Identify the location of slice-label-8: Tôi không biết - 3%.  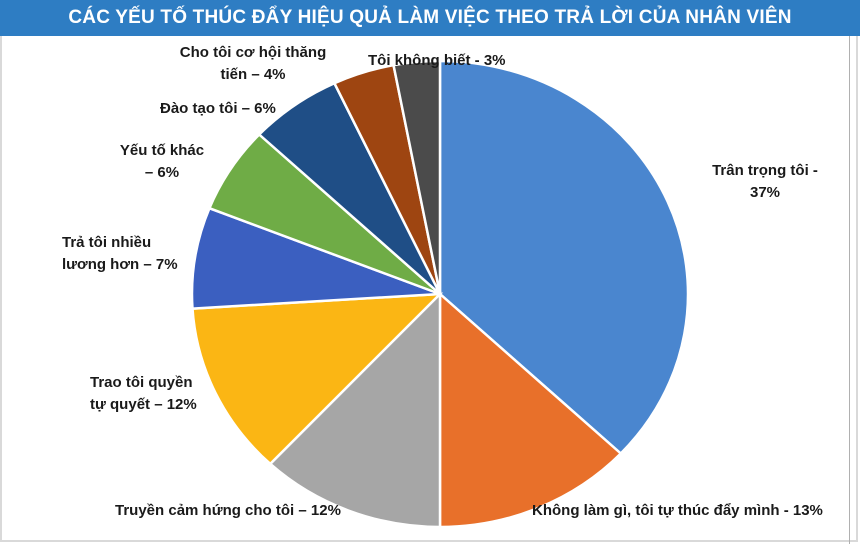
(437, 61).